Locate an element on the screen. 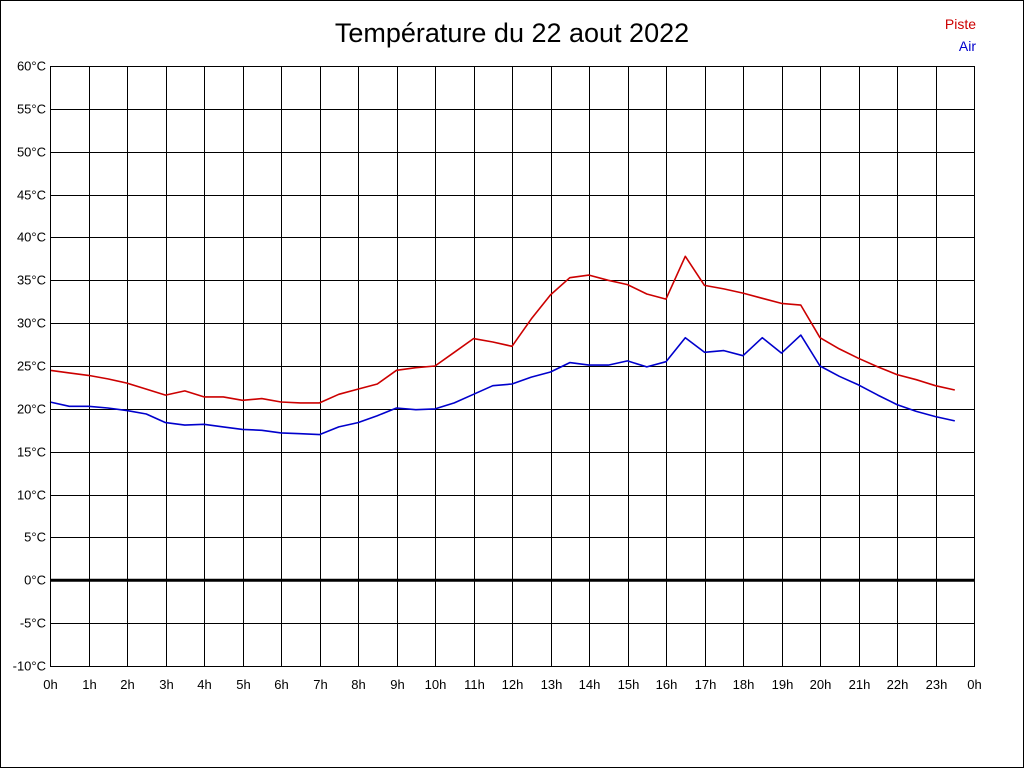  x-tick-label: 17h is located at coordinates (706, 684).